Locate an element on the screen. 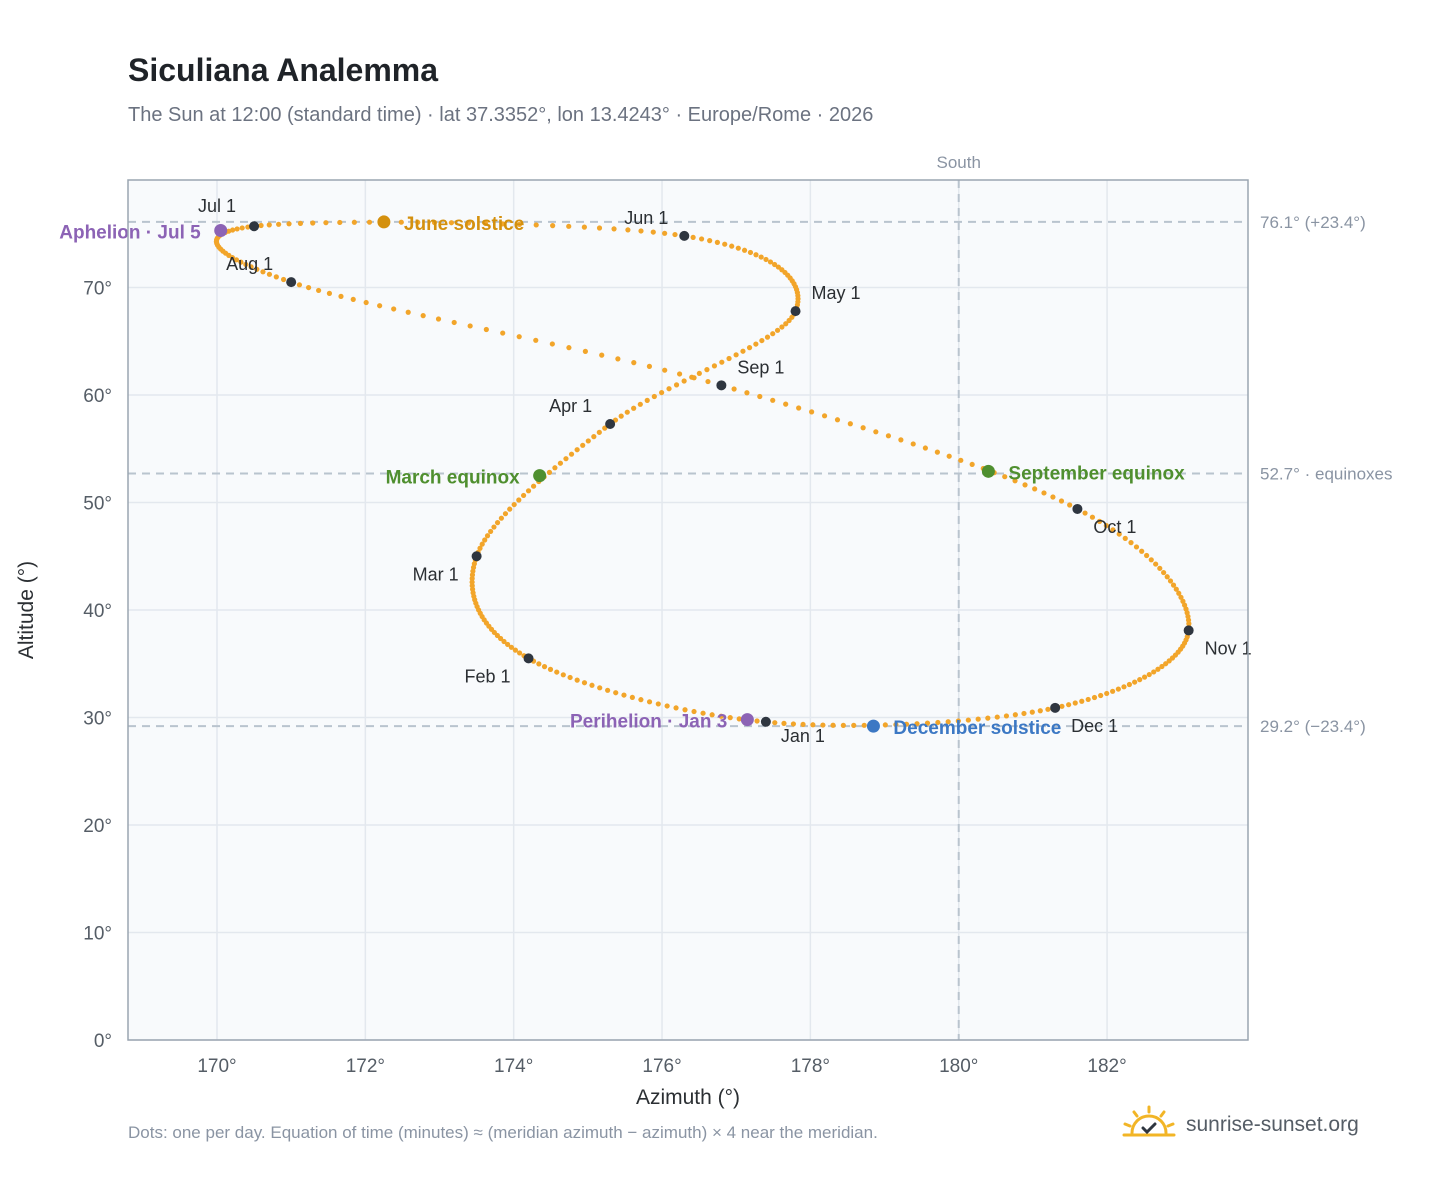 The height and width of the screenshot is (1188, 1448). brand: sunrise-sunset.org is located at coordinates (1239, 1125).